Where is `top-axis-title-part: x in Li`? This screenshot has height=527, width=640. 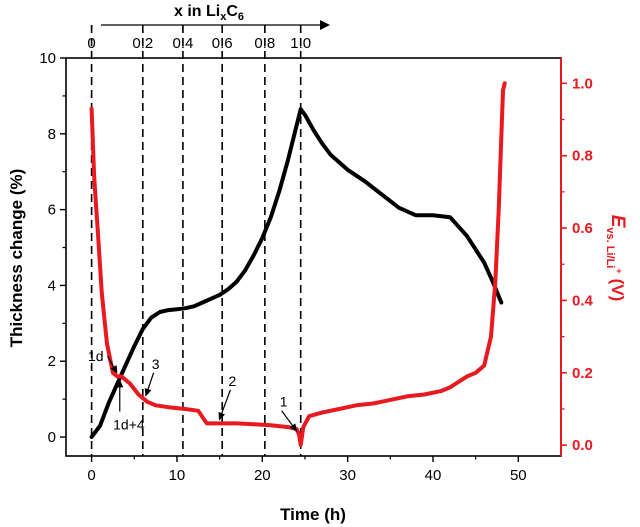 top-axis-title-part: x in Li is located at coordinates (197, 11).